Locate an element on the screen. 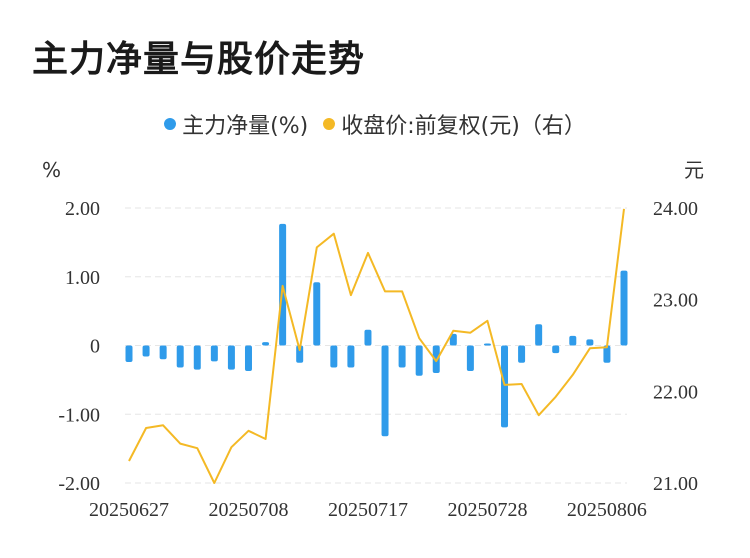 The image size is (750, 558). legend-item-bar: 主力净量(%) is located at coordinates (236, 124).